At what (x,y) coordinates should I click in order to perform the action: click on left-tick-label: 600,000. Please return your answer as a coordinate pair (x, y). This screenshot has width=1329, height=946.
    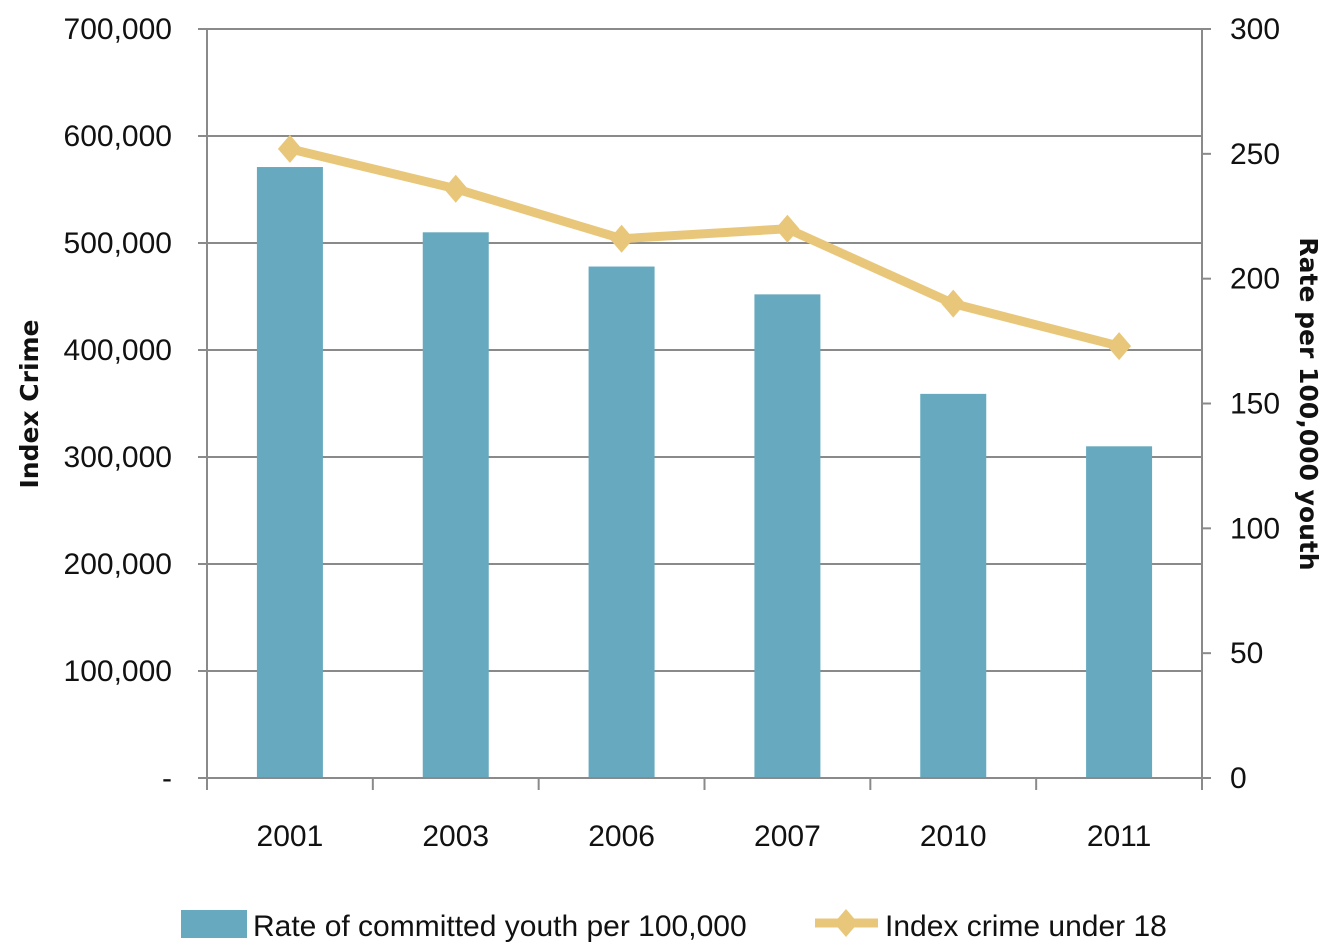
    Looking at the image, I should click on (118, 136).